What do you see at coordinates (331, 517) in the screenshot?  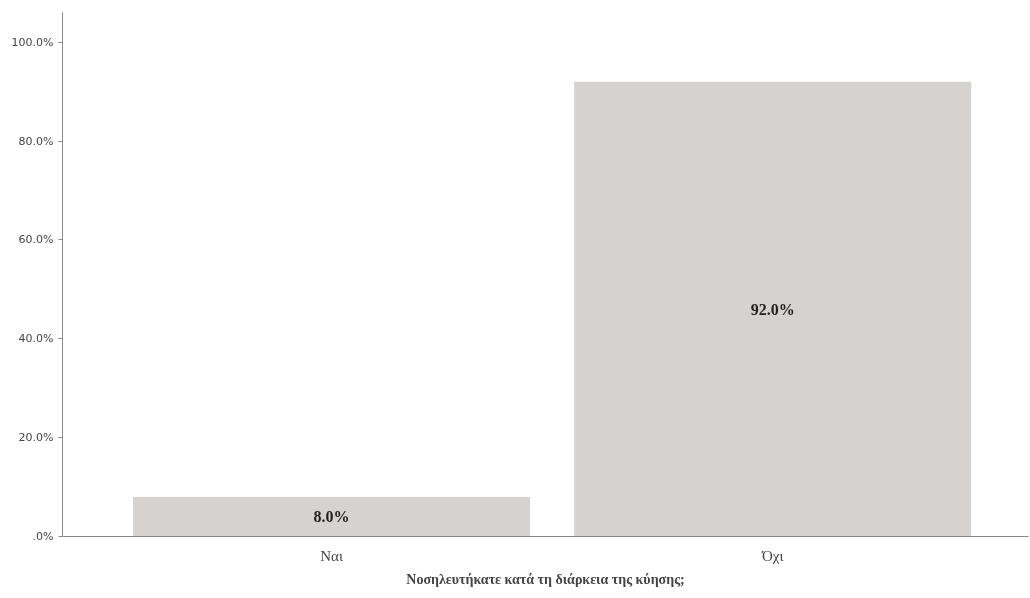 I see `data-label: 8.0%` at bounding box center [331, 517].